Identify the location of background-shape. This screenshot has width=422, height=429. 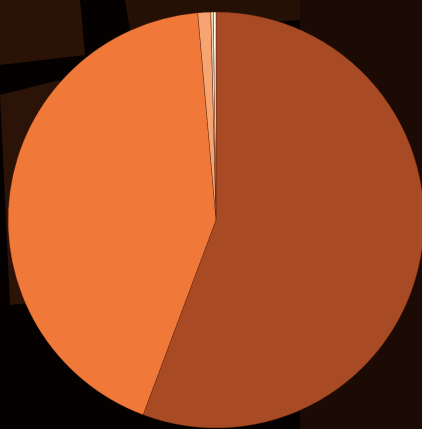
(42, 32).